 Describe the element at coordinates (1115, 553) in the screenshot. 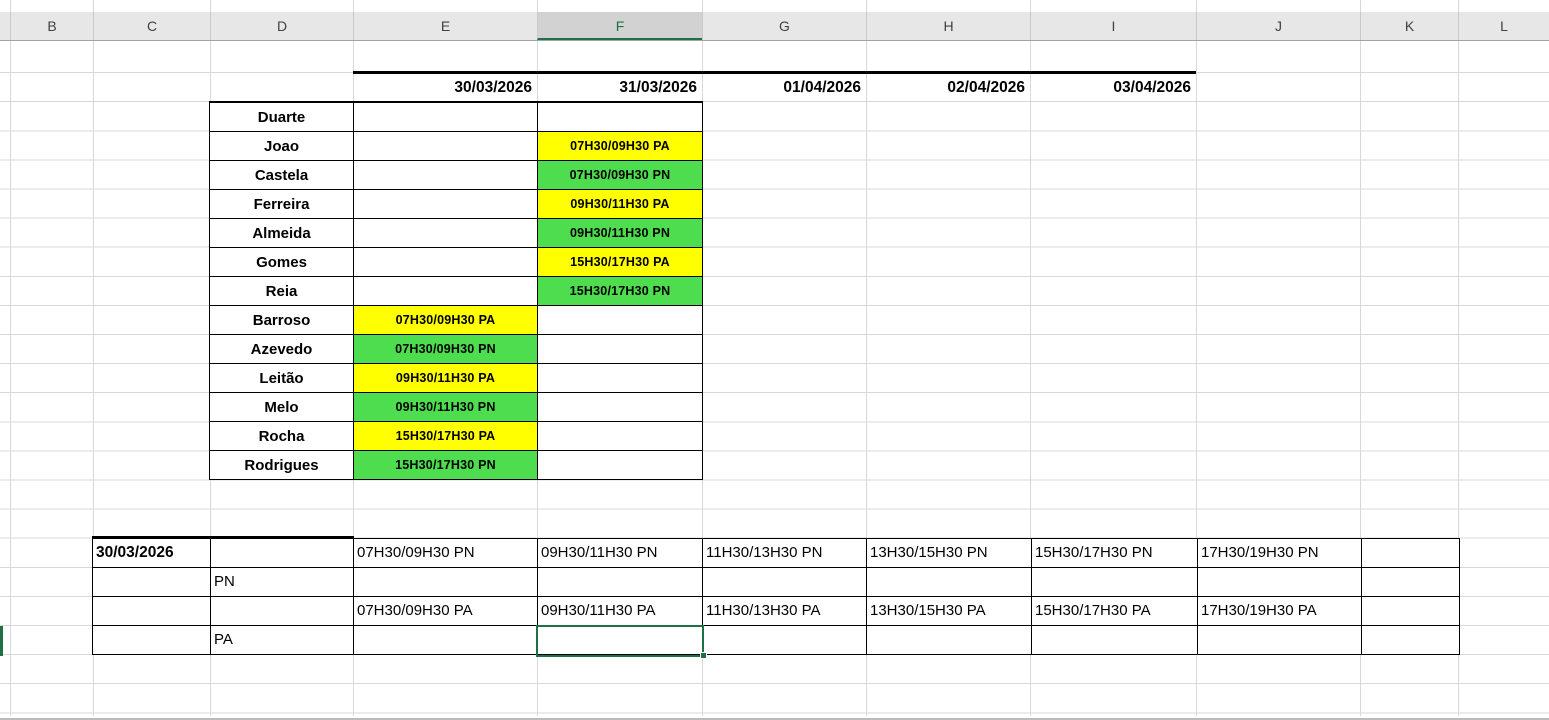

I see `pn-slot-cell: 15H30/17H30 PN` at that location.